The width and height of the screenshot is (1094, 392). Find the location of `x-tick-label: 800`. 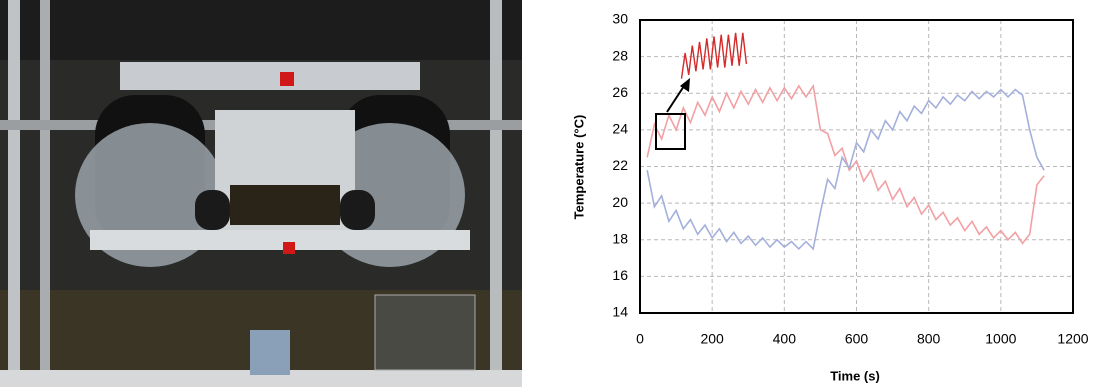

x-tick-label: 800 is located at coordinates (929, 339).